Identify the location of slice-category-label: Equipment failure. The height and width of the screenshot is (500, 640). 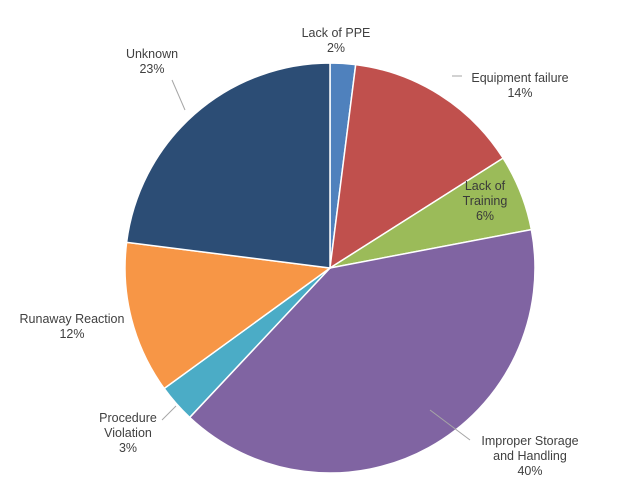
(519, 78).